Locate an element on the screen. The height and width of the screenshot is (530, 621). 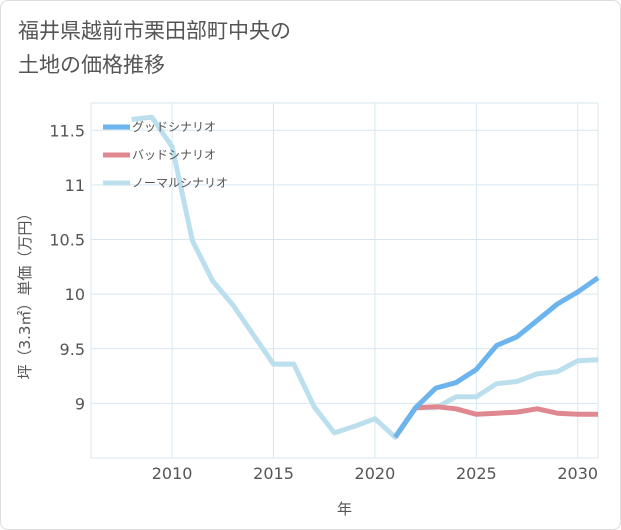
x-tick-label: 2020 is located at coordinates (375, 473).